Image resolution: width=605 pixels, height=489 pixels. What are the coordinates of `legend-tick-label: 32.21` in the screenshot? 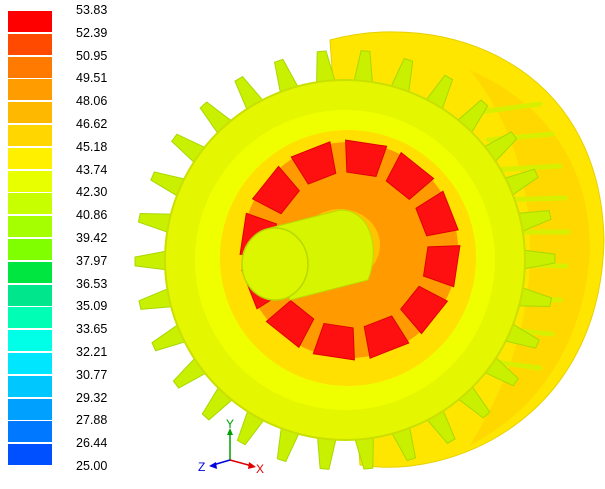 It's located at (92, 352).